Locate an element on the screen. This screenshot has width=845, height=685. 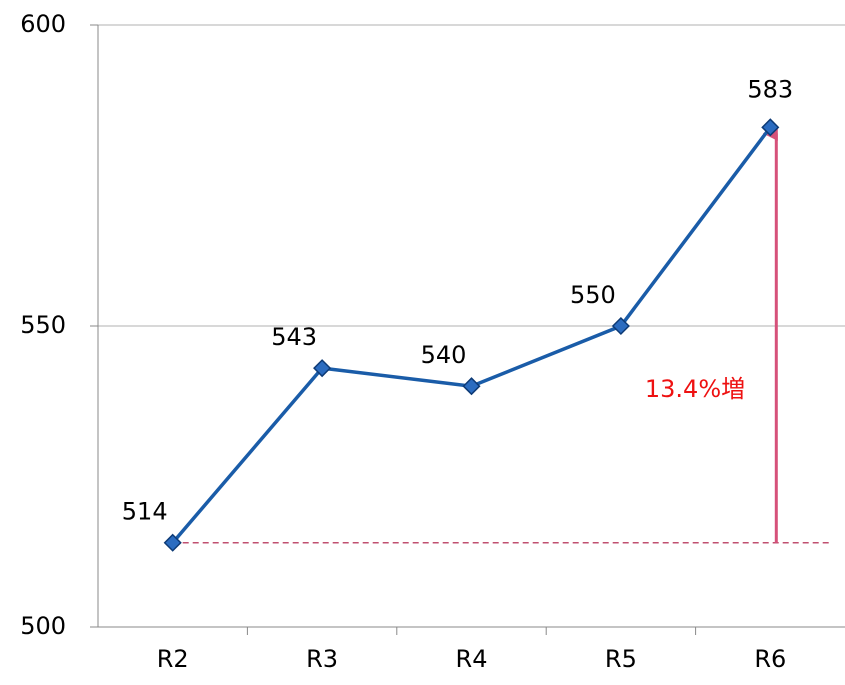
data-label: 550 is located at coordinates (593, 295).